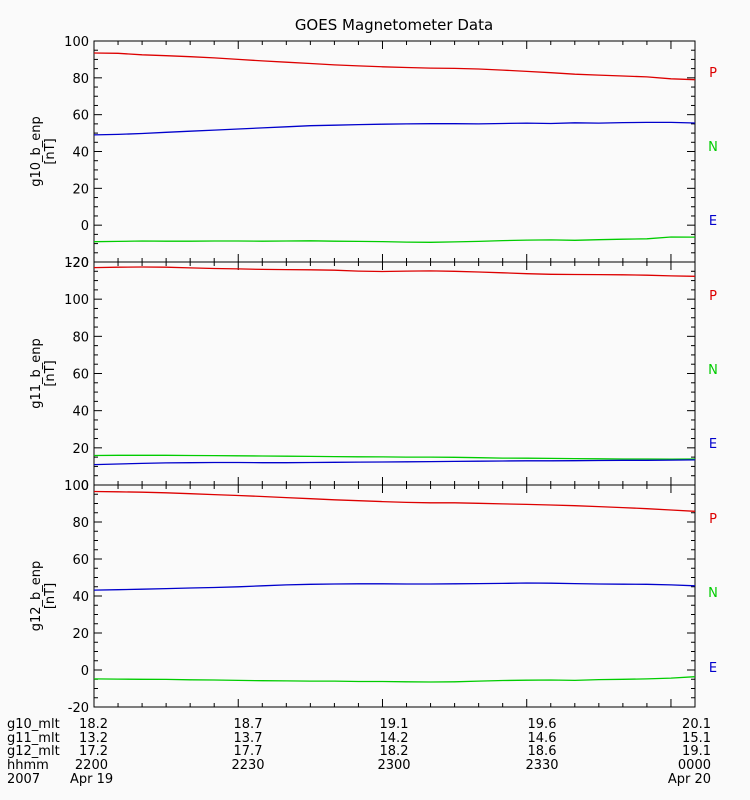 This screenshot has width=750, height=800. I want to click on axis-table-row-label: hhmm, so click(28, 765).